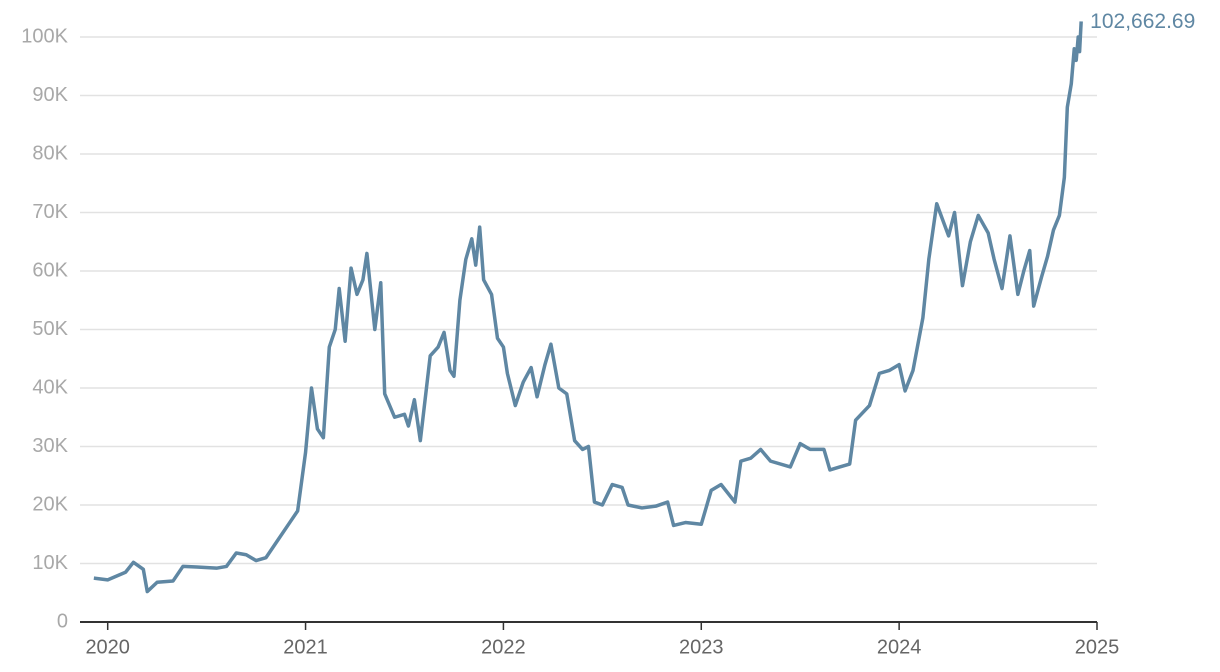  I want to click on x-tick-label: 2020, so click(107, 647).